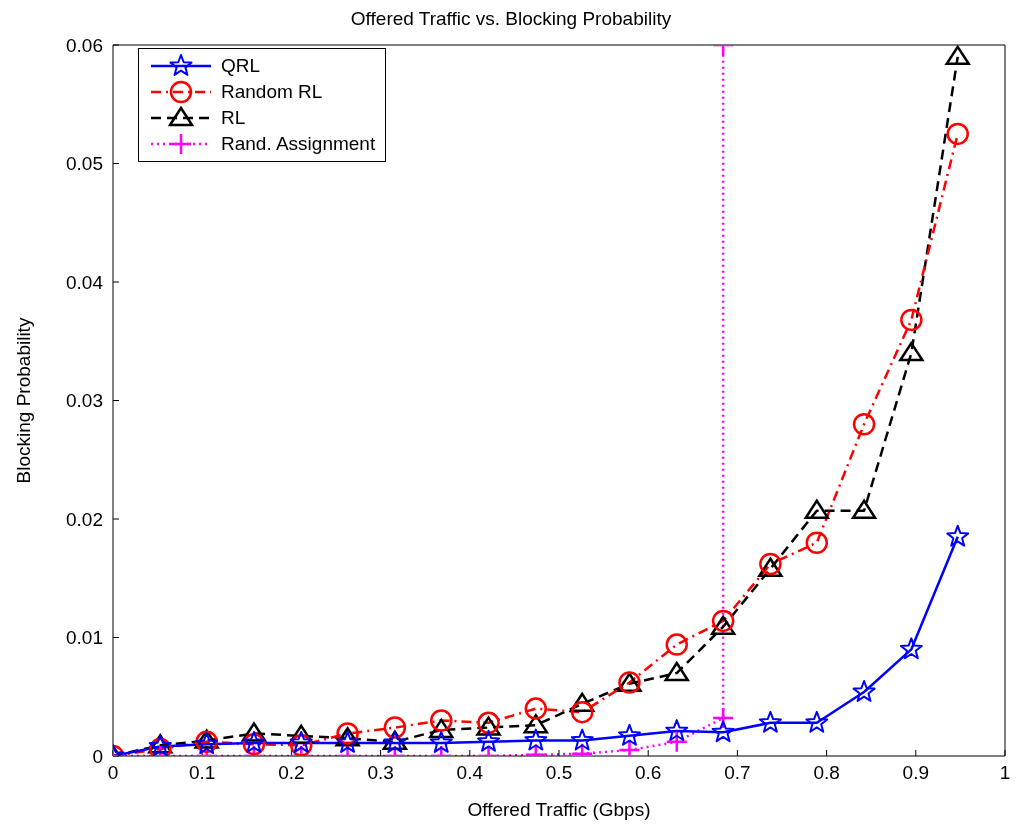 Image resolution: width=1022 pixels, height=834 pixels. I want to click on x-tick-label: 0.7, so click(737, 773).